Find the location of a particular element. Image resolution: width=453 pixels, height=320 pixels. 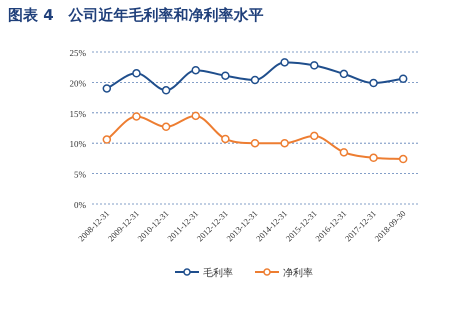

y-tick-label: 25% is located at coordinates (78, 53).